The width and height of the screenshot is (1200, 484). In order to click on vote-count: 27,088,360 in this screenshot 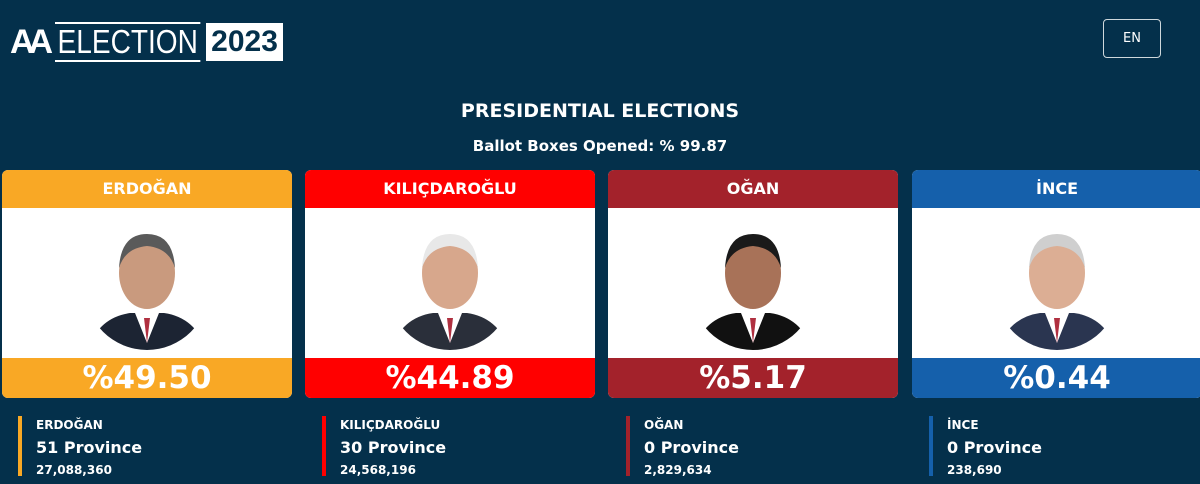, I will do `click(74, 470)`.